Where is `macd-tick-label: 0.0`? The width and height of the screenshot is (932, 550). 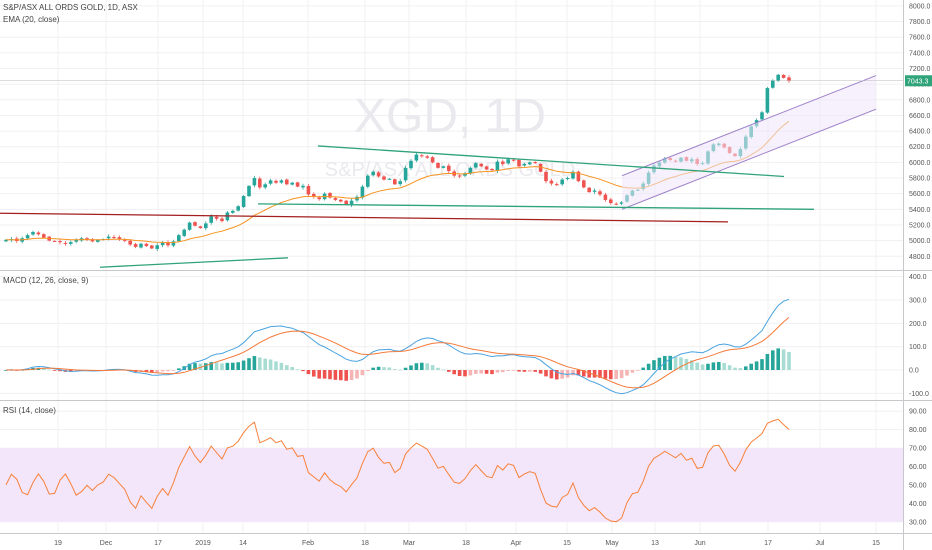 macd-tick-label: 0.0 is located at coordinates (914, 371).